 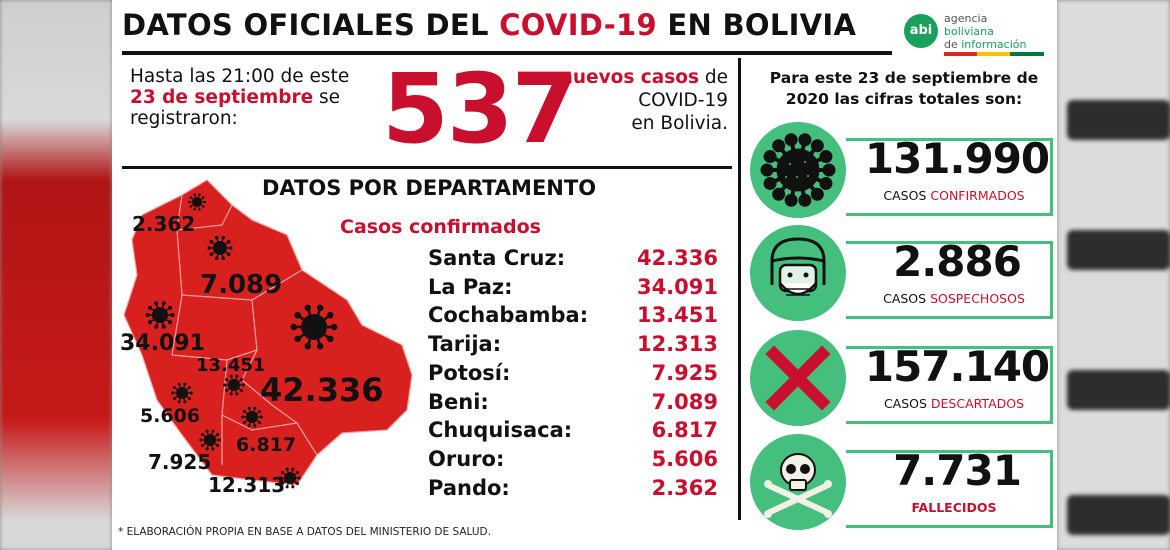 What do you see at coordinates (798, 266) in the screenshot?
I see `masked-person-icon` at bounding box center [798, 266].